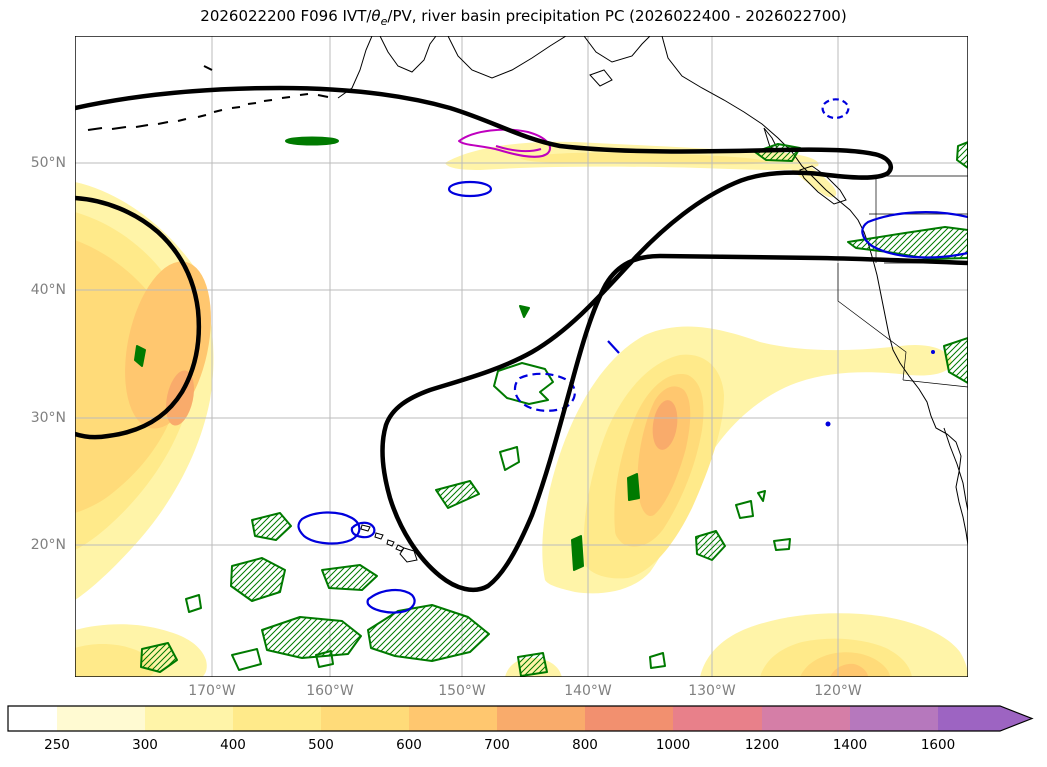 This screenshot has width=1047, height=767. I want to click on colorbar-tick-label: 600, so click(409, 745).